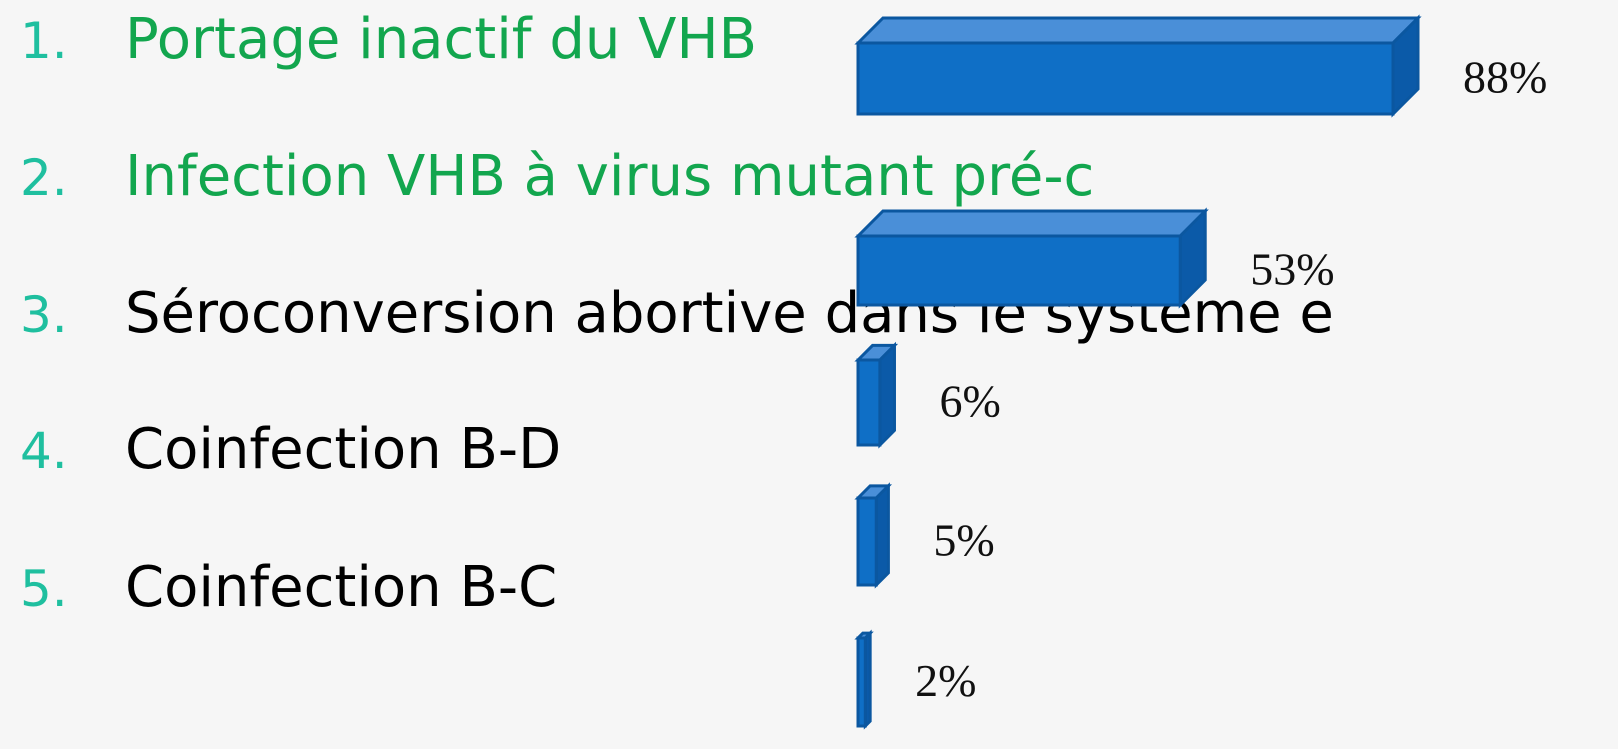  I want to click on list-number: 1., so click(44, 41).